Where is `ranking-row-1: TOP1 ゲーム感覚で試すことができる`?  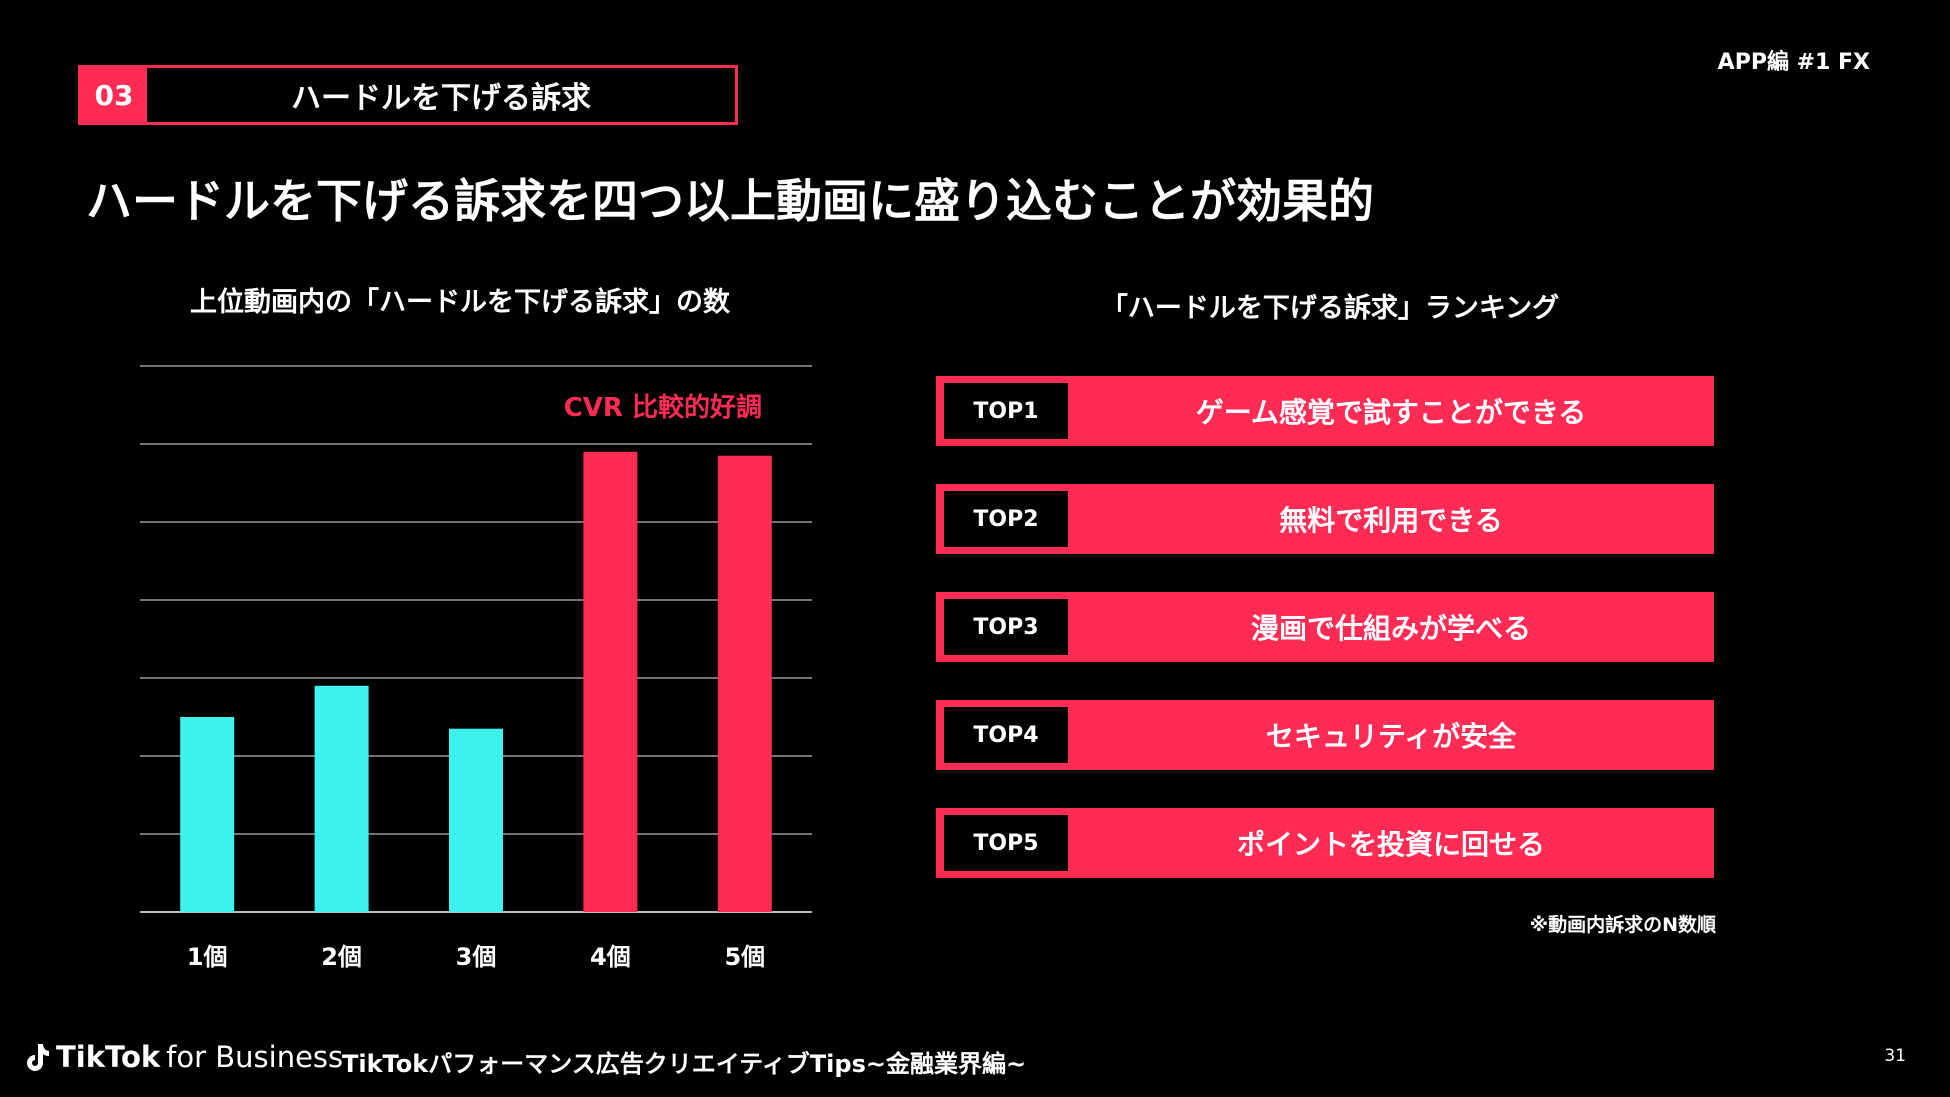 ranking-row-1: TOP1 ゲーム感覚で試すことができる is located at coordinates (1325, 411).